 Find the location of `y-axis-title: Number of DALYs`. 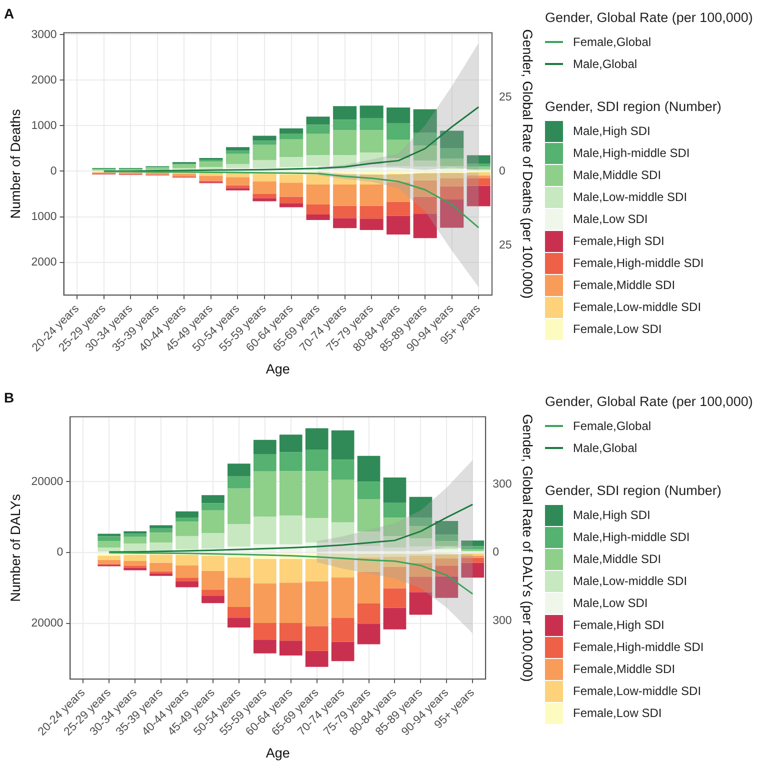

y-axis-title: Number of DALYs is located at coordinates (15, 548).